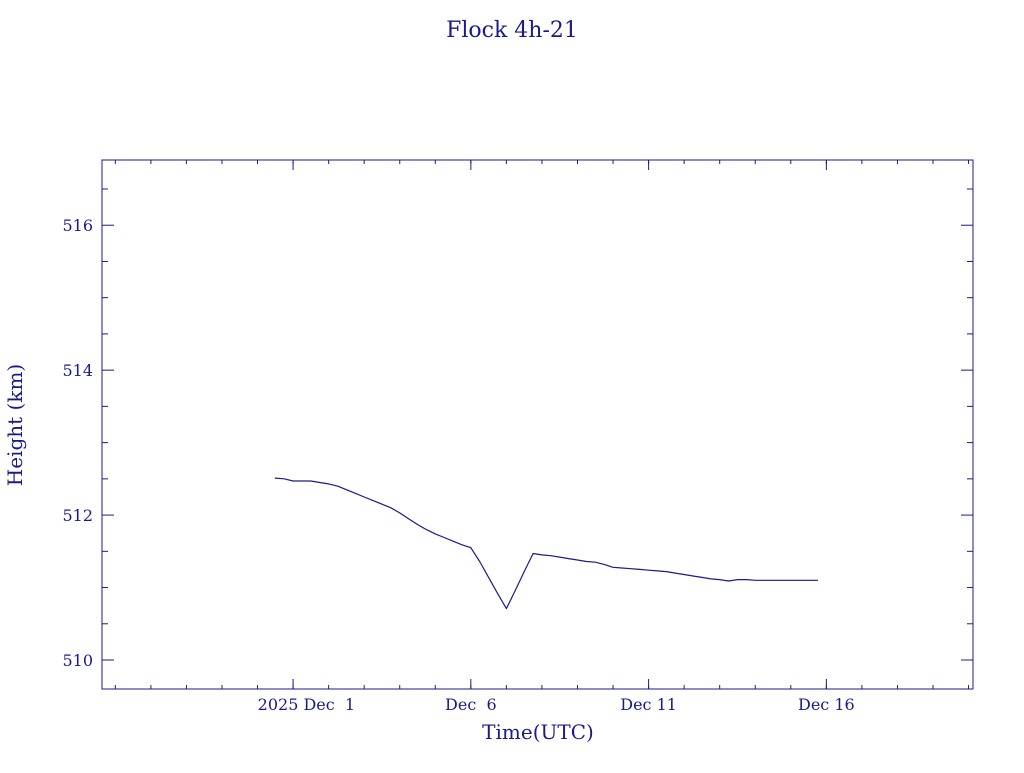 Image resolution: width=1024 pixels, height=773 pixels. Describe the element at coordinates (77, 370) in the screenshot. I see `y-tick-label: 514` at that location.